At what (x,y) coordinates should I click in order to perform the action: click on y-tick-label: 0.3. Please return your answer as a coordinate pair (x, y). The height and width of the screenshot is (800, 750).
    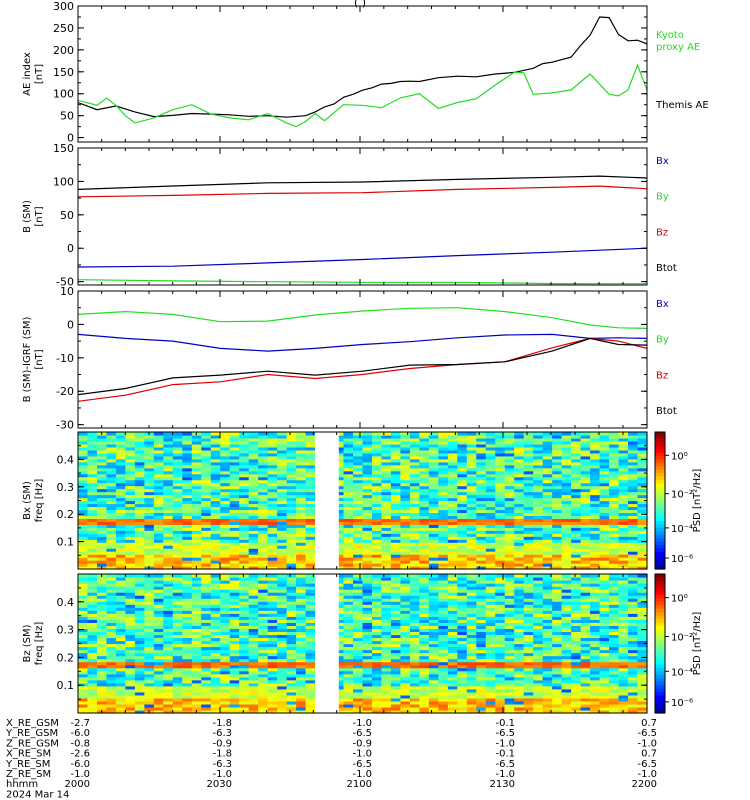
    Looking at the image, I should click on (66, 487).